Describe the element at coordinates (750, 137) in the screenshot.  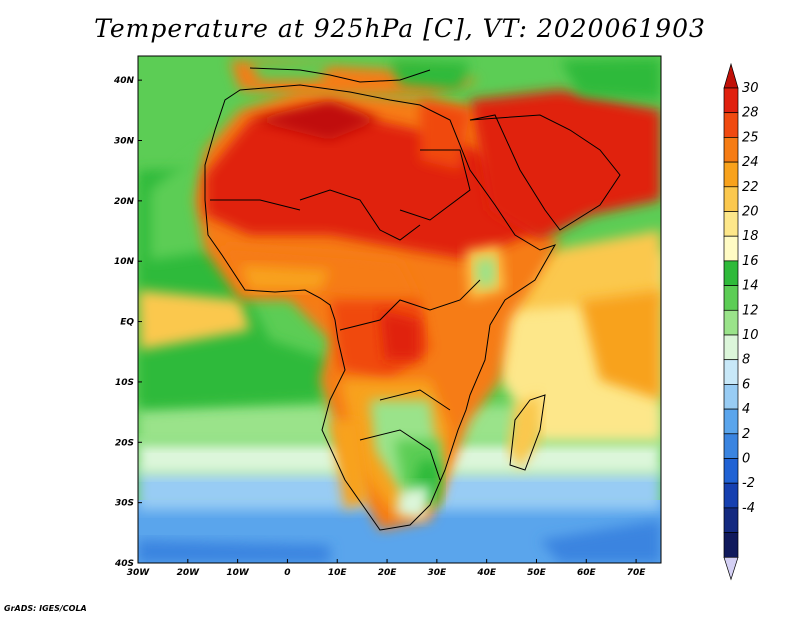
I see `colorbar-label: 25` at that location.